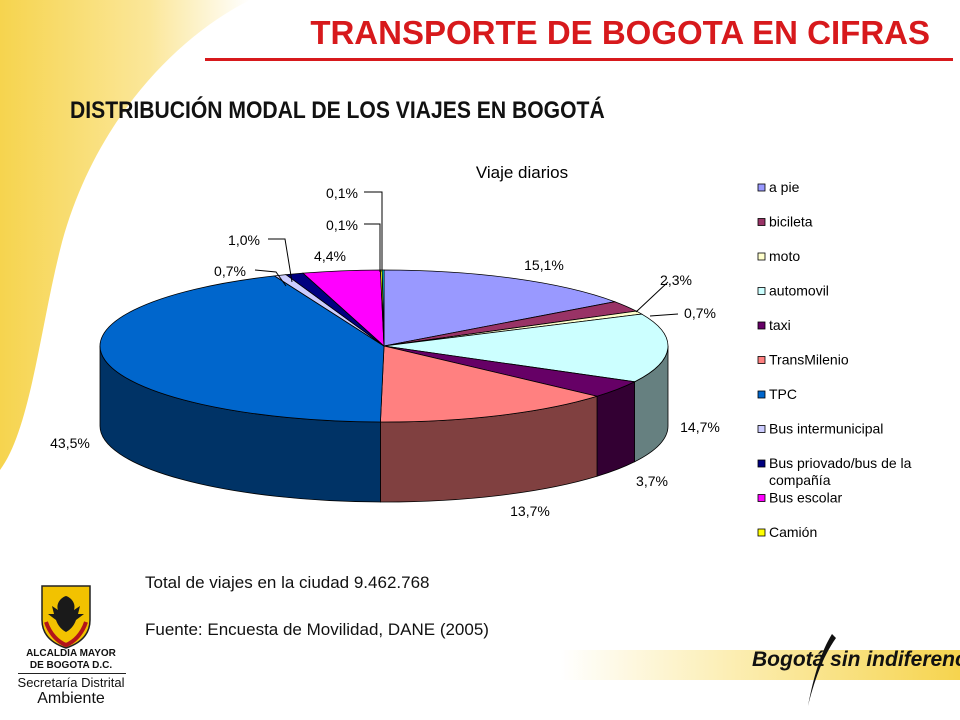 Image resolution: width=960 pixels, height=720 pixels. What do you see at coordinates (70, 443) in the screenshot?
I see `data-label-6: 43,5%` at bounding box center [70, 443].